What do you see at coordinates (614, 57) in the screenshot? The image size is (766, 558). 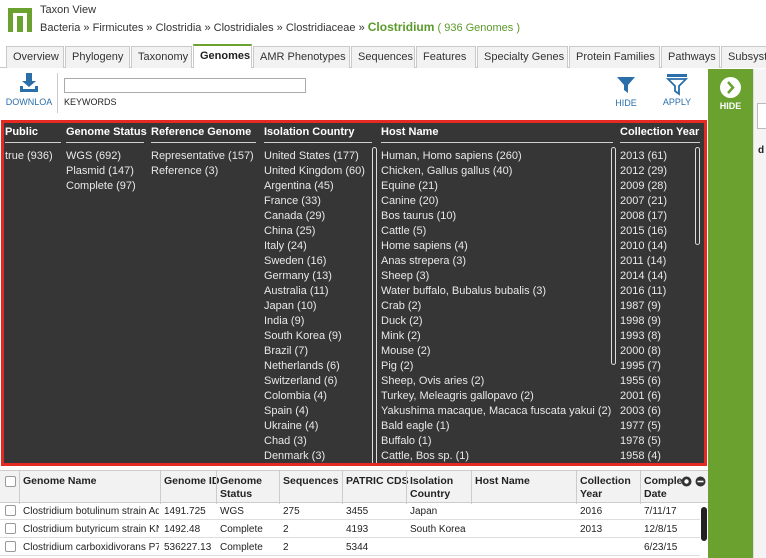 I see `tab-protein-families: Protein Families` at bounding box center [614, 57].